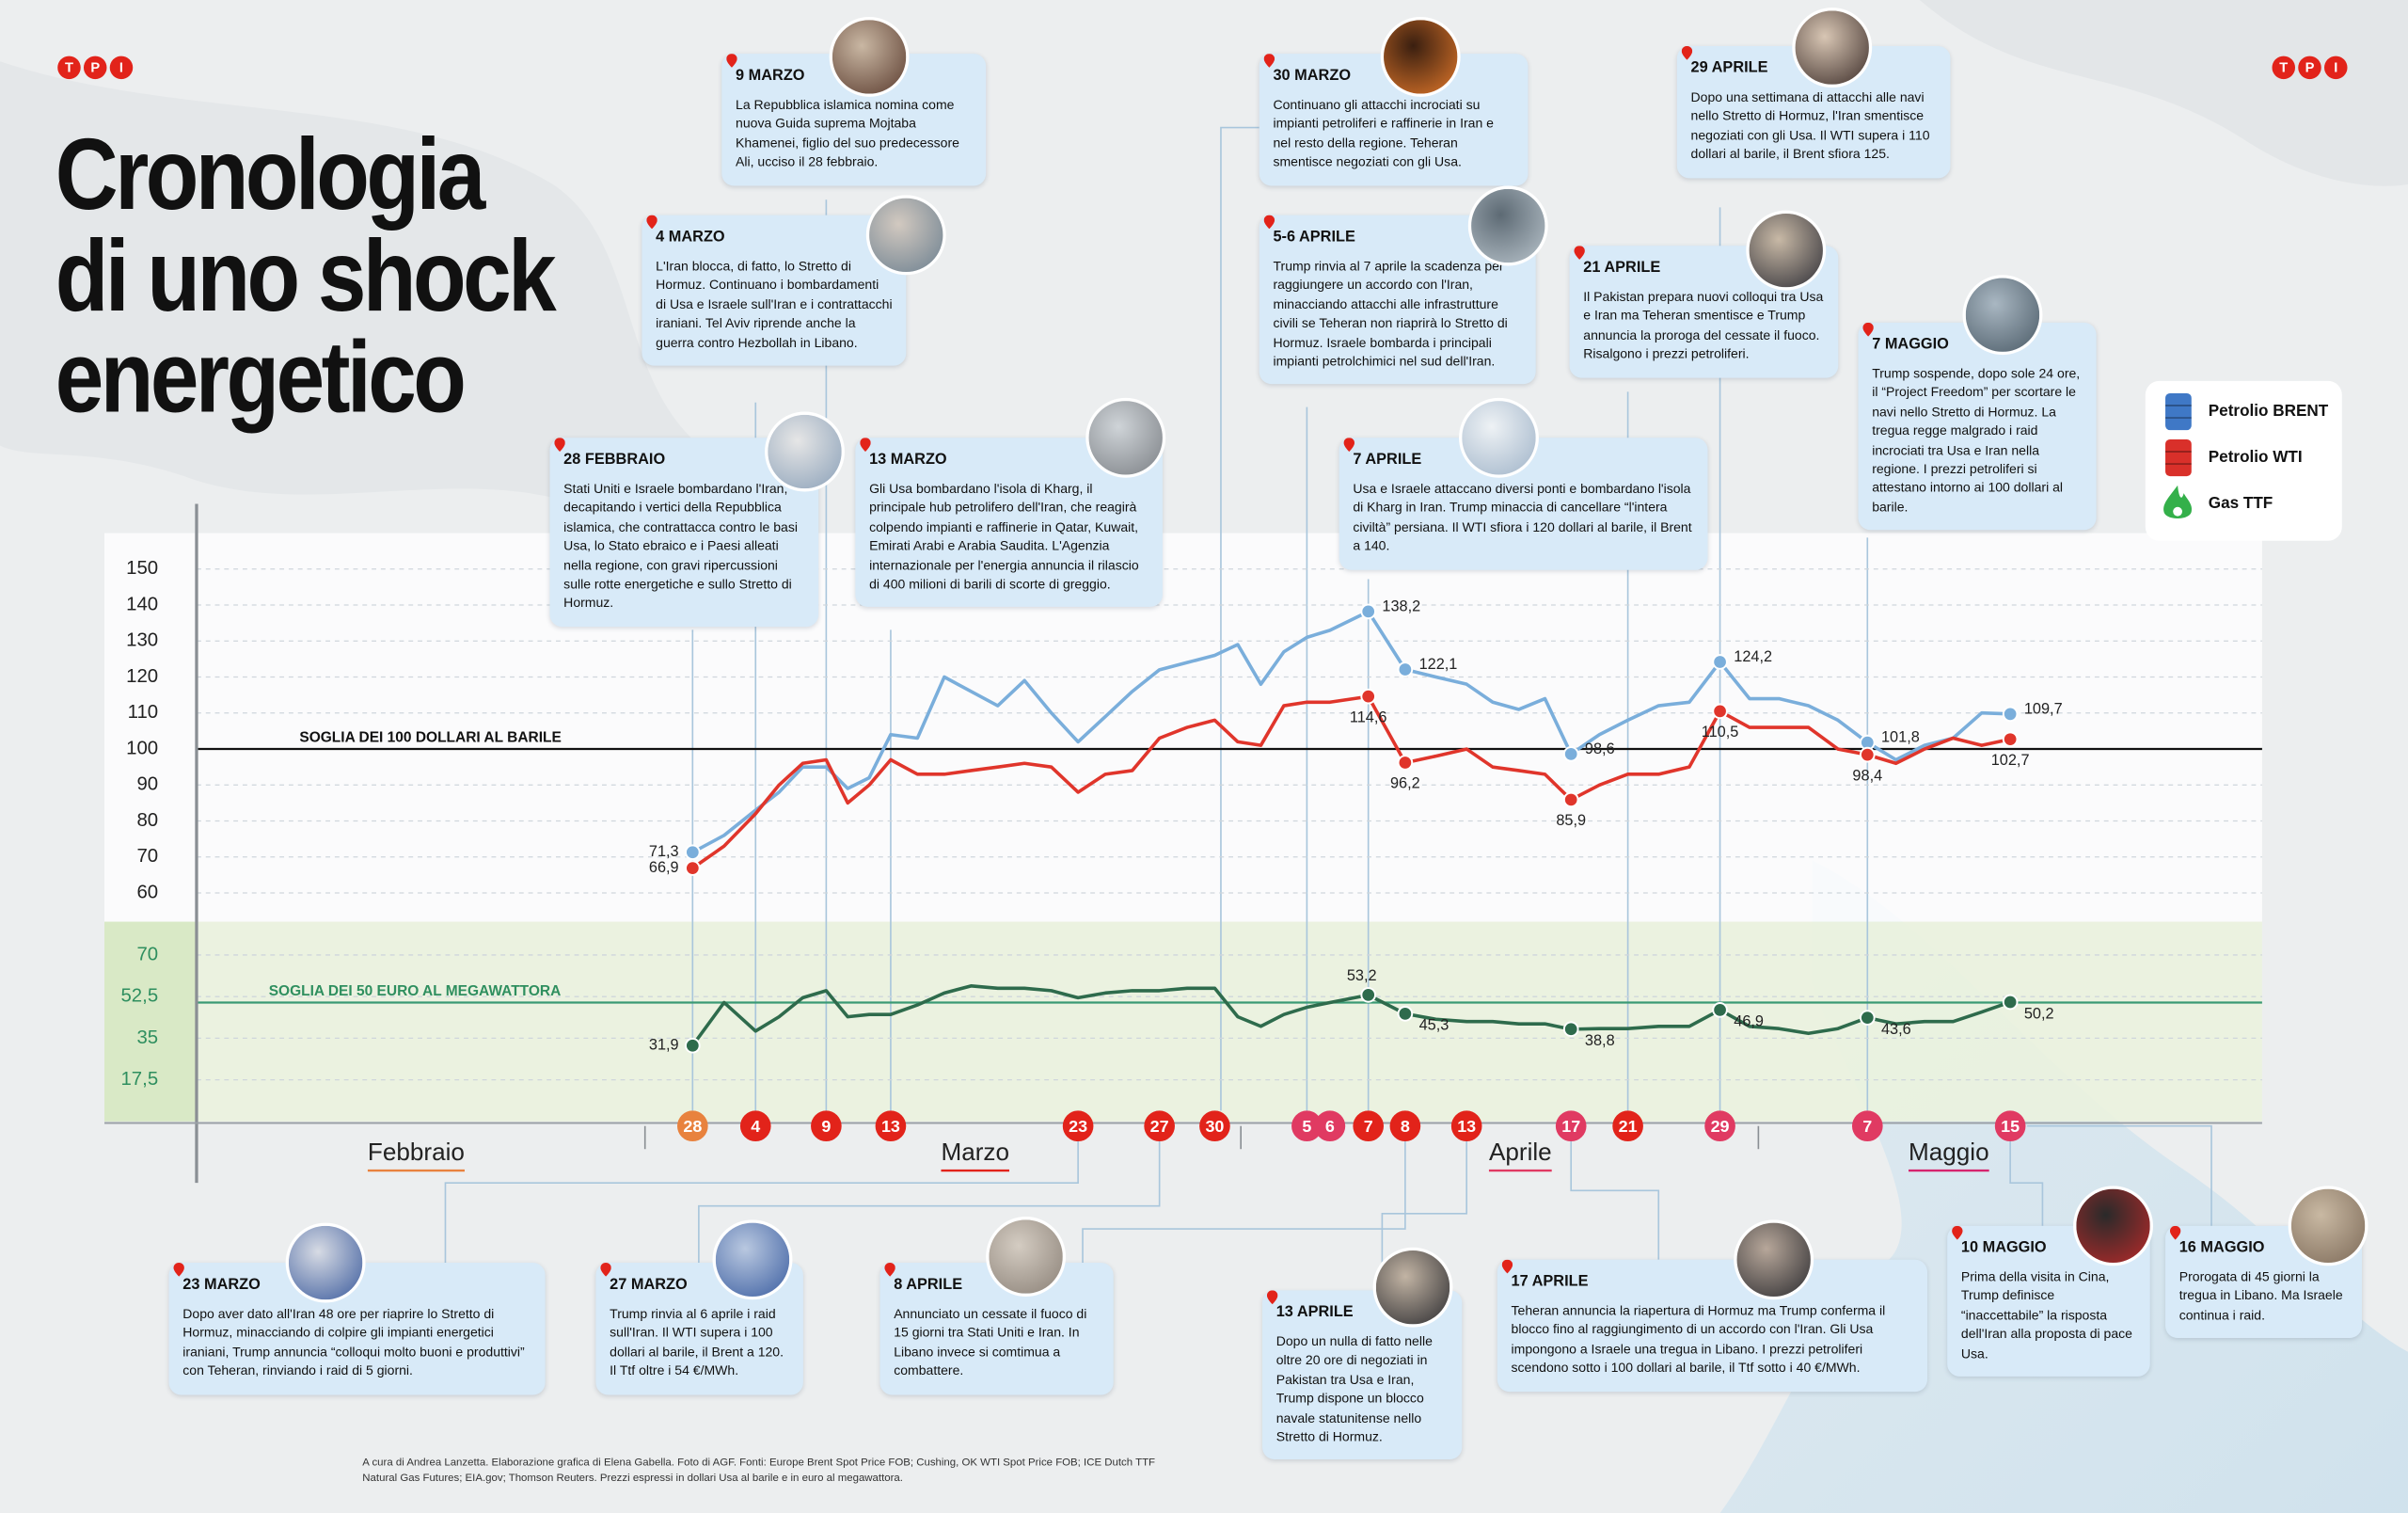  Describe the element at coordinates (139, 996) in the screenshot. I see `y-tick-label: 52,5` at that location.